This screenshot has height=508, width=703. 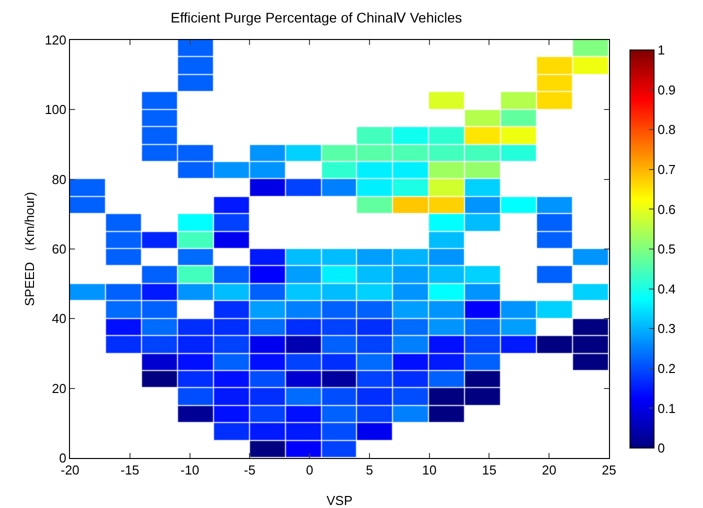 What do you see at coordinates (661, 448) in the screenshot?
I see `color-bar-label: 0` at bounding box center [661, 448].